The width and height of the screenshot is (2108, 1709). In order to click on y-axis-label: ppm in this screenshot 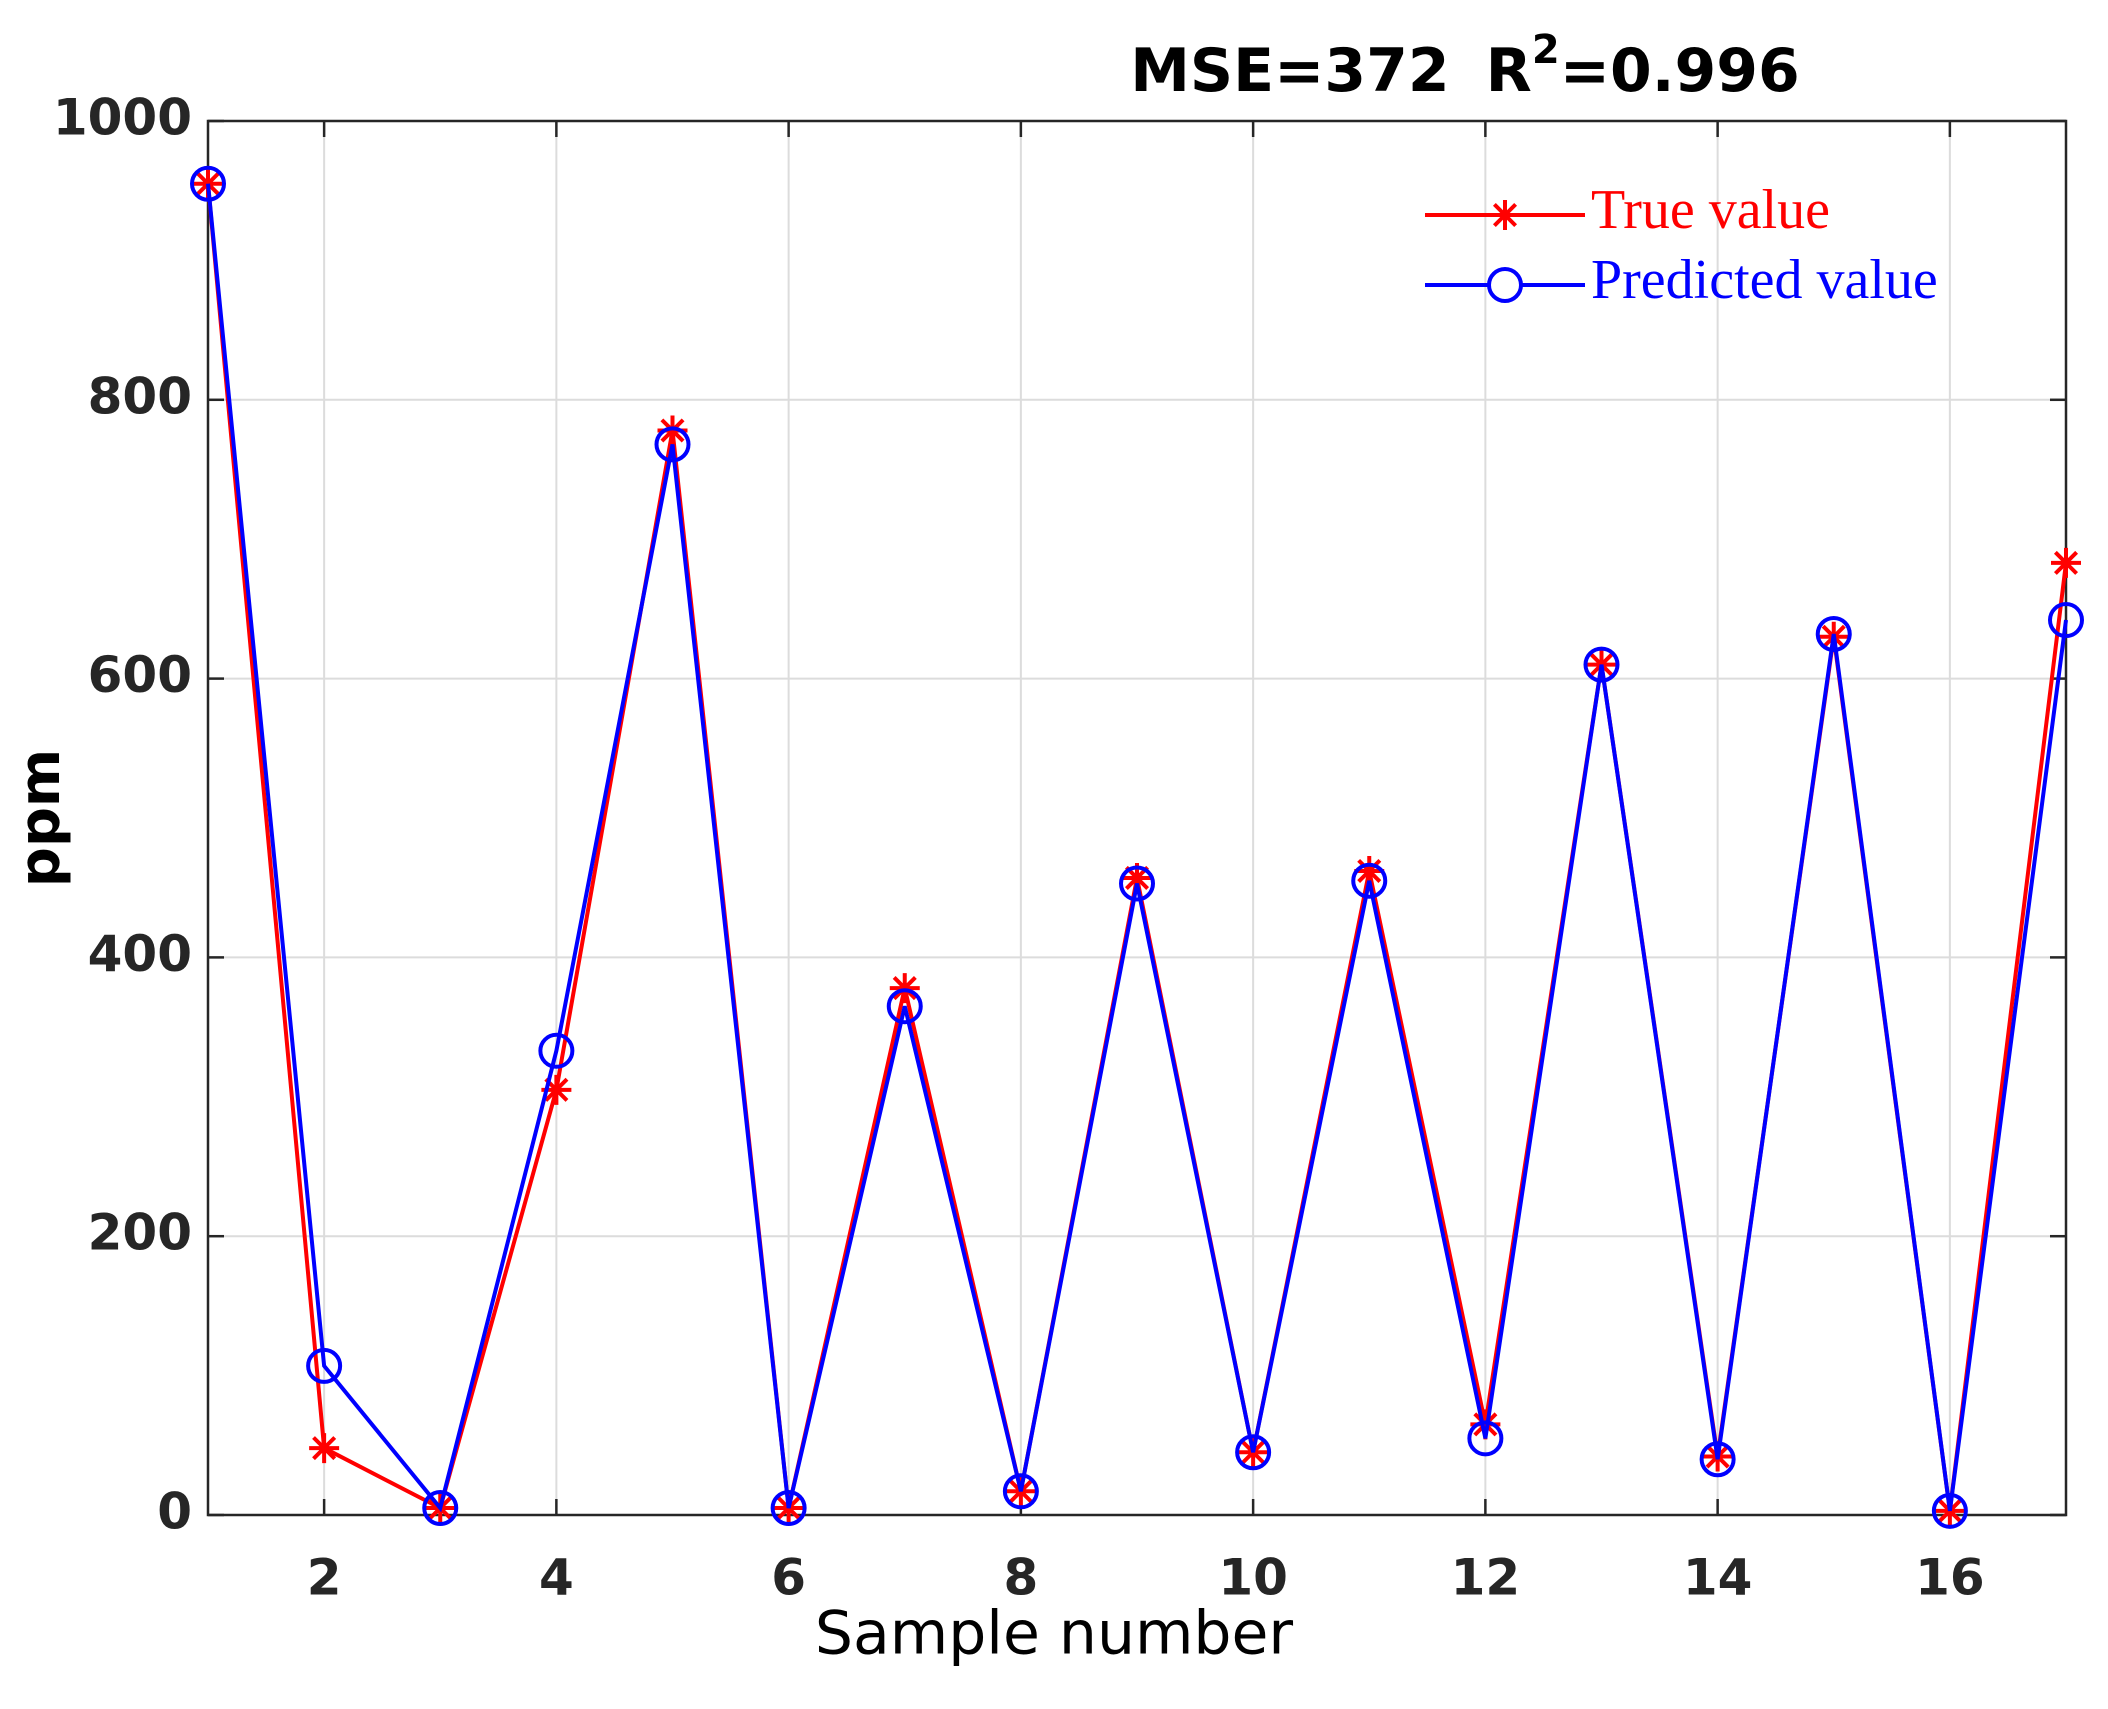, I will do `click(40, 818)`.